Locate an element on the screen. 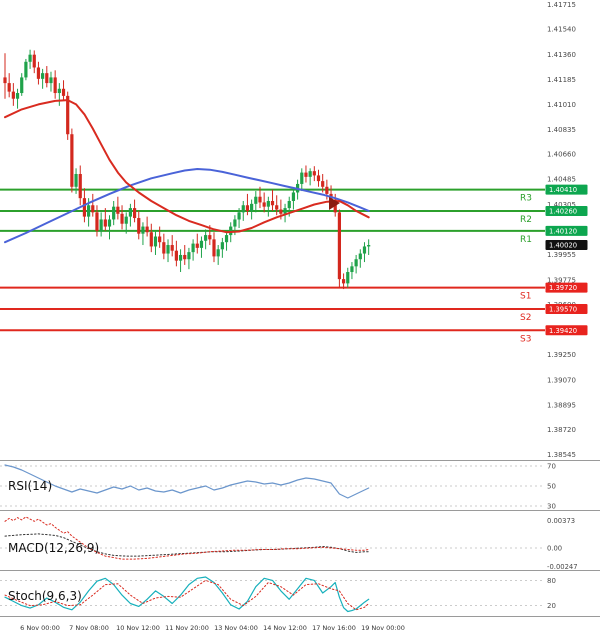 The width and height of the screenshot is (600, 638). stoch-axis-tick: 80 is located at coordinates (551, 581).